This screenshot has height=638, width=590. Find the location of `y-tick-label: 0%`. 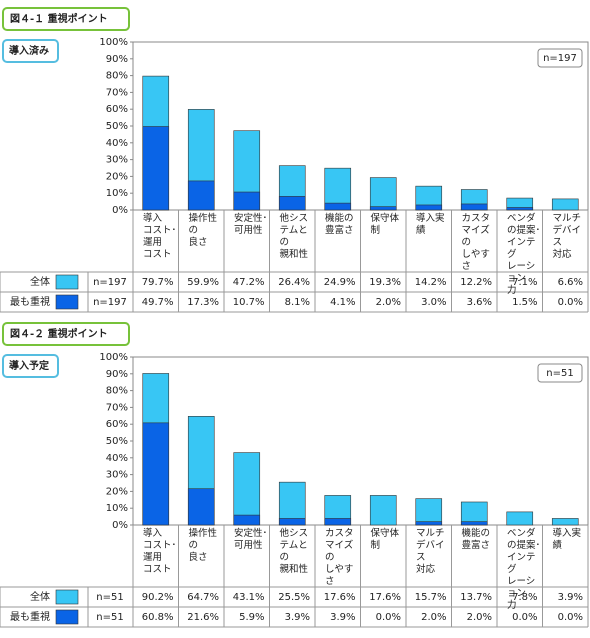

y-tick-label: 0% is located at coordinates (120, 210).